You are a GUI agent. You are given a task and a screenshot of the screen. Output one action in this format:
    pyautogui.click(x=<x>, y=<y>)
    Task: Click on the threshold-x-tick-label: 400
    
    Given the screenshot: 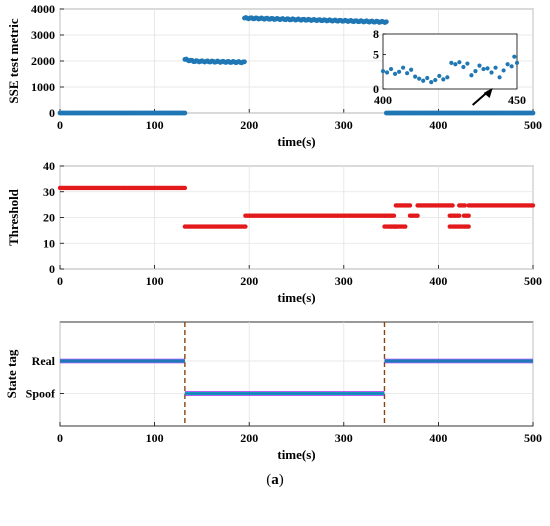 What is the action you would take?
    pyautogui.click(x=438, y=281)
    